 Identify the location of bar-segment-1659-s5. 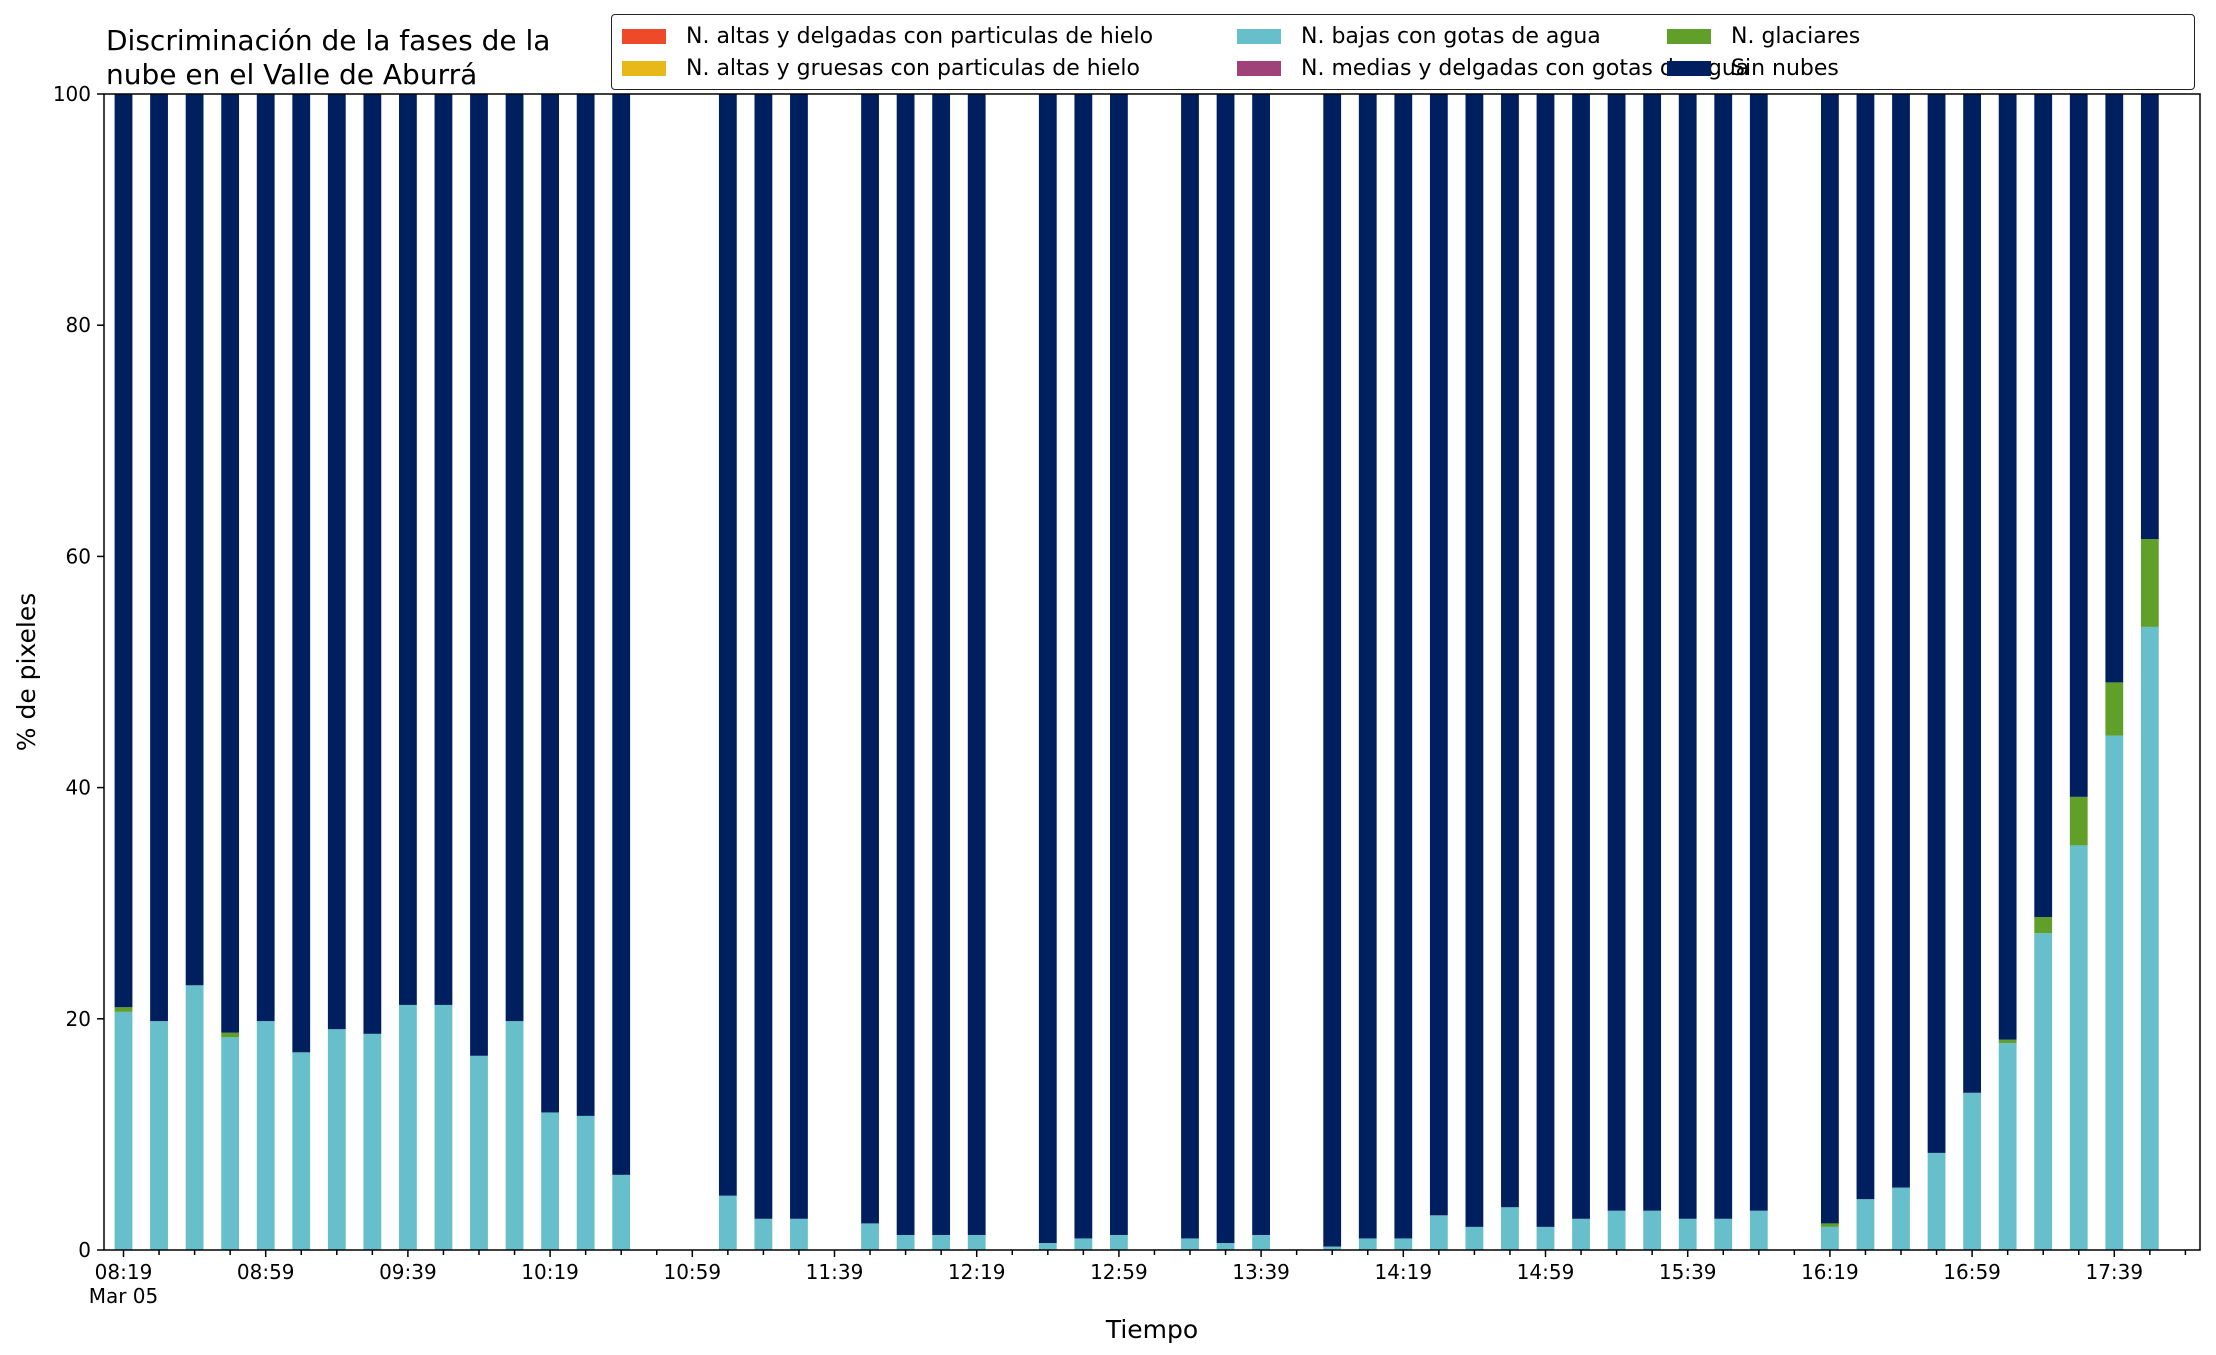
(1972, 593).